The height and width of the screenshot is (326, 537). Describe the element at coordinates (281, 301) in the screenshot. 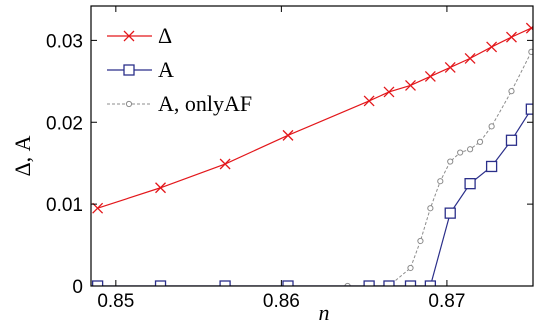

I see `x-tick-label: 0.86` at that location.